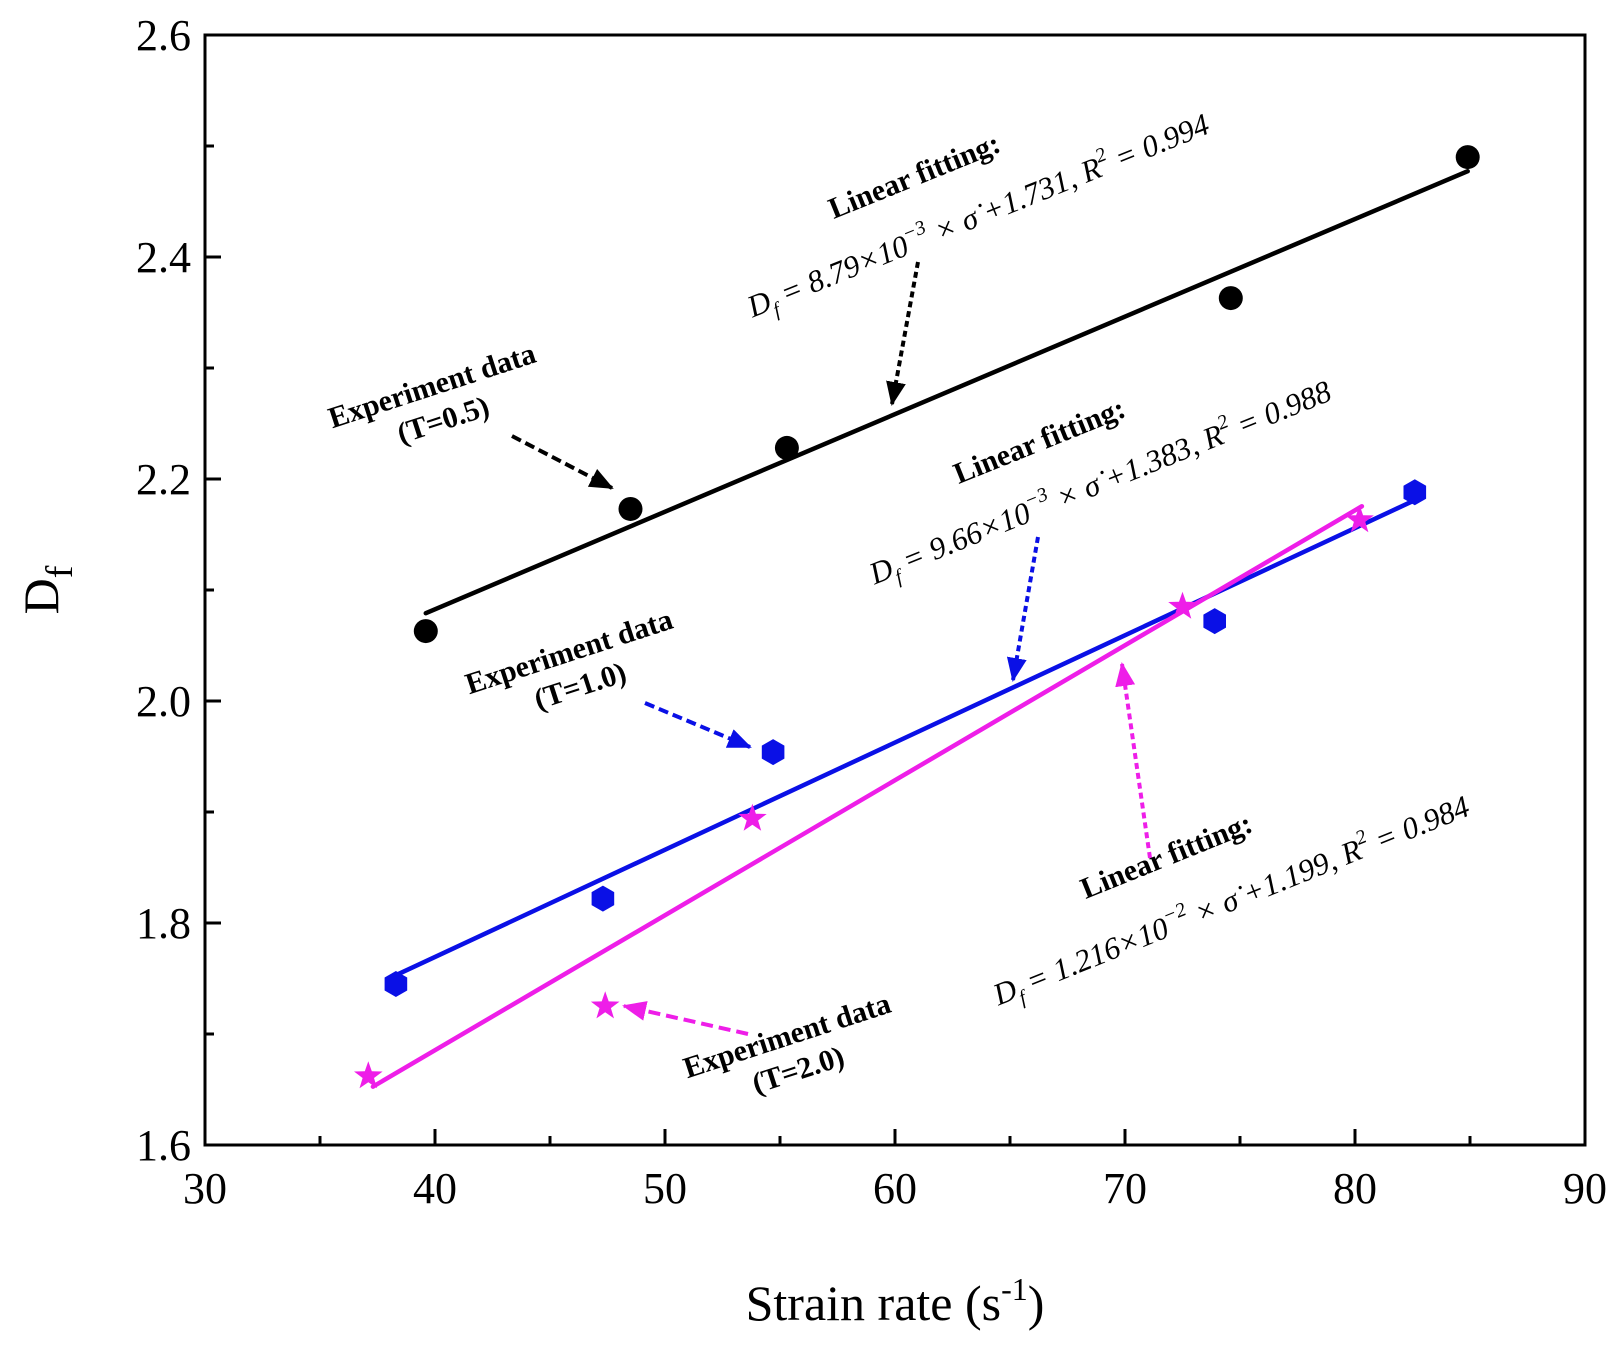 This screenshot has height=1353, width=1624. I want to click on arrow-fit-t20, so click(1133, 760).